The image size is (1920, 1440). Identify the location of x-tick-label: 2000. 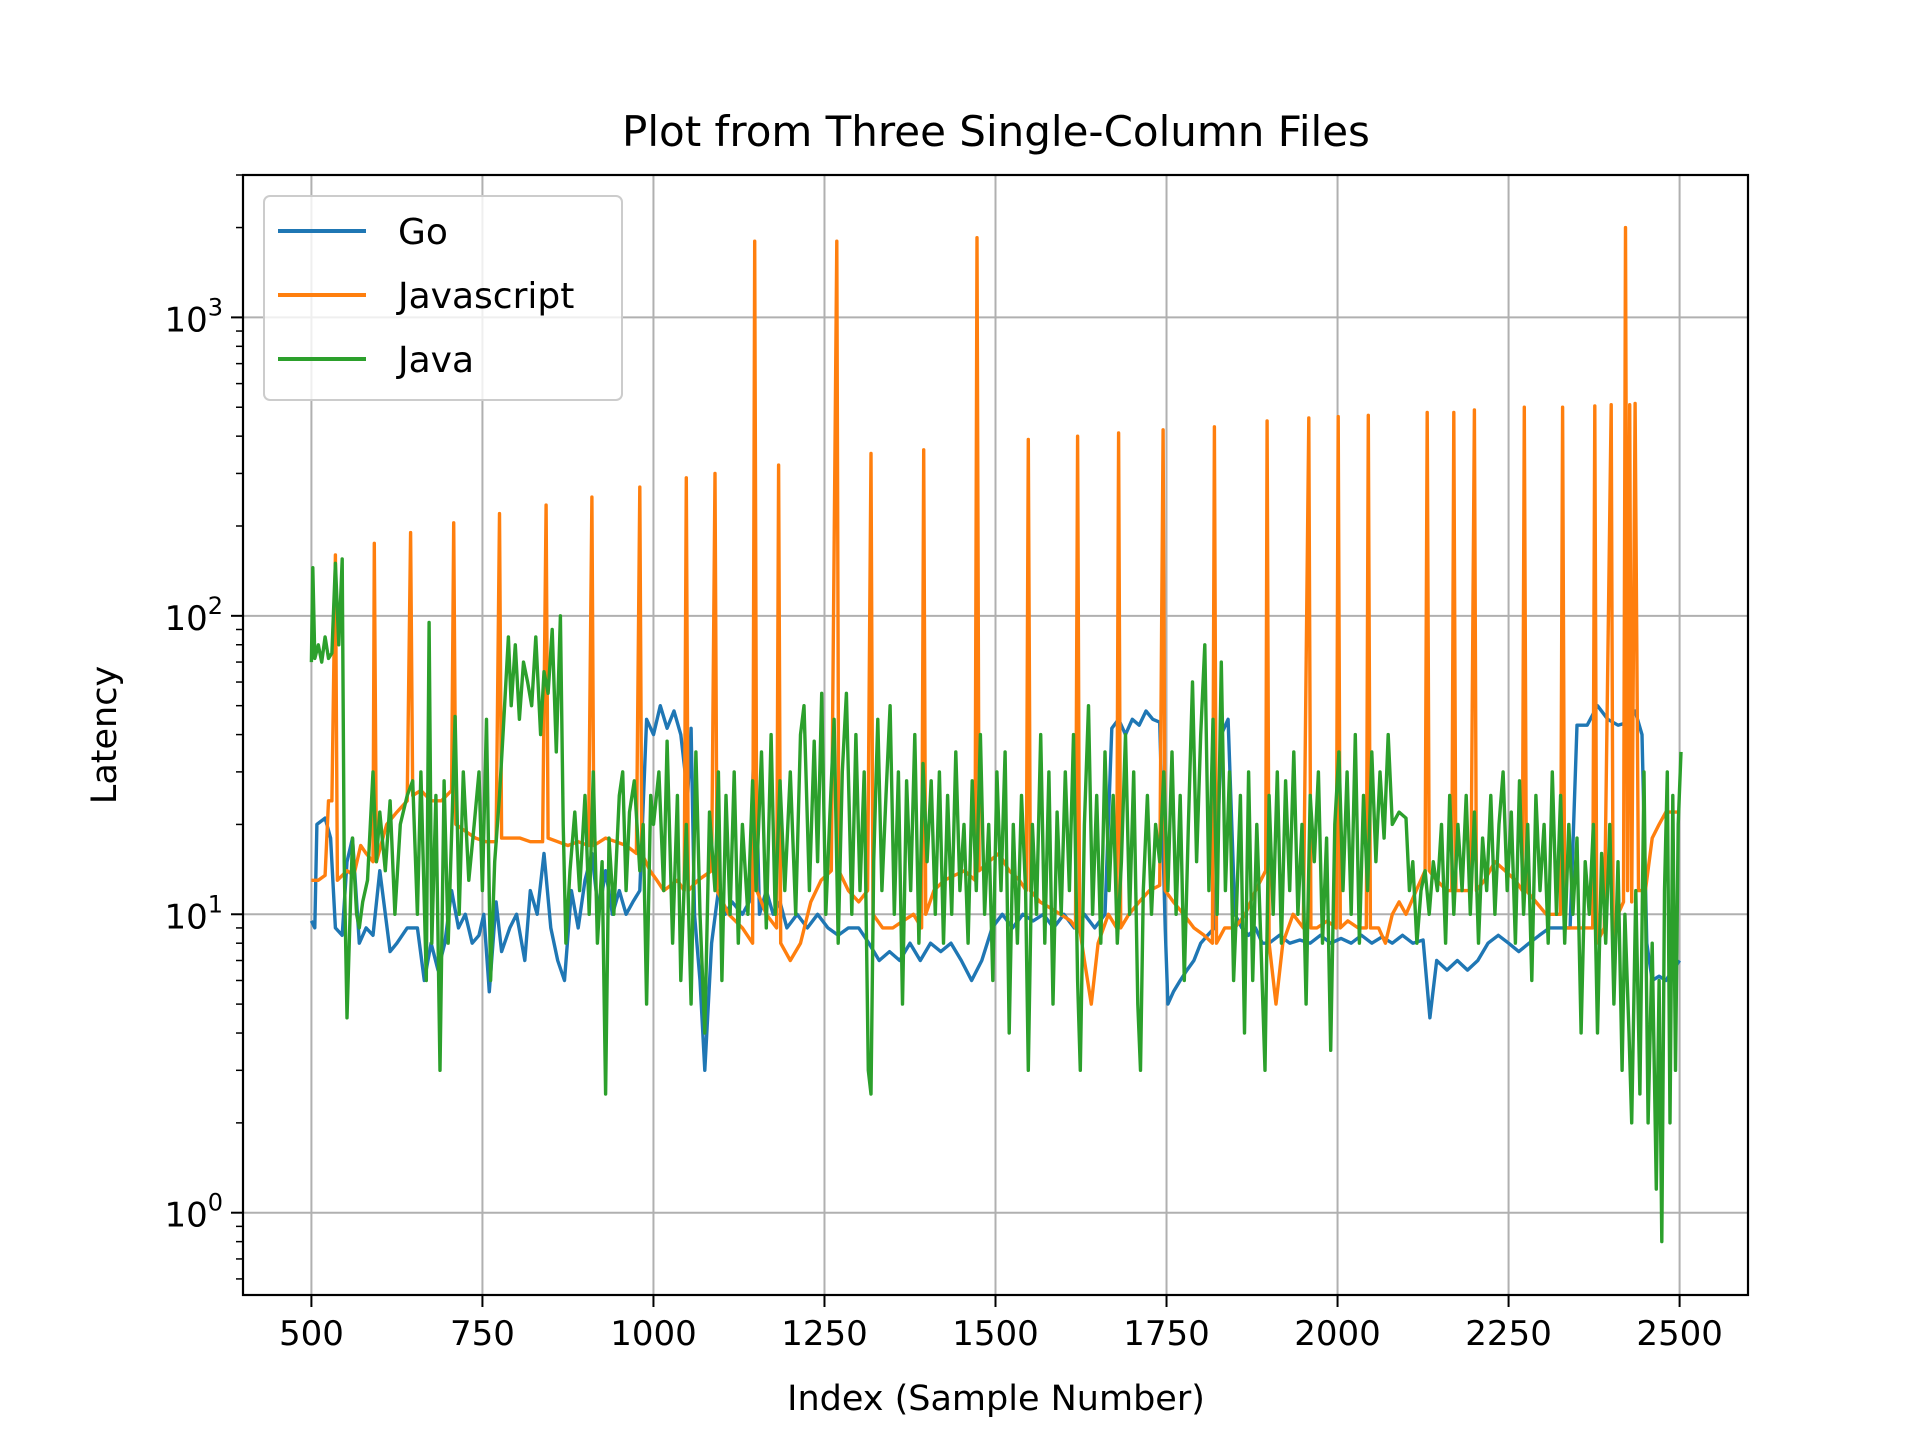
(1337, 1334).